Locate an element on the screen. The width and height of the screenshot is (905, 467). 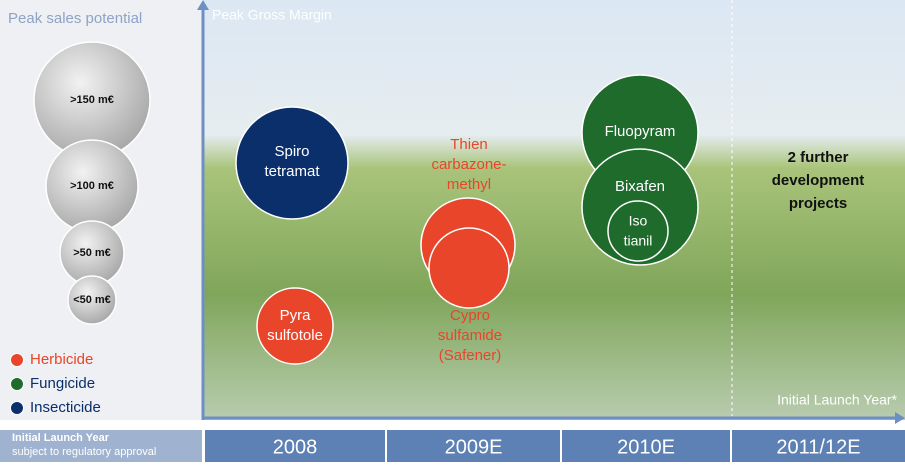
product-label: Iso is located at coordinates (638, 221).